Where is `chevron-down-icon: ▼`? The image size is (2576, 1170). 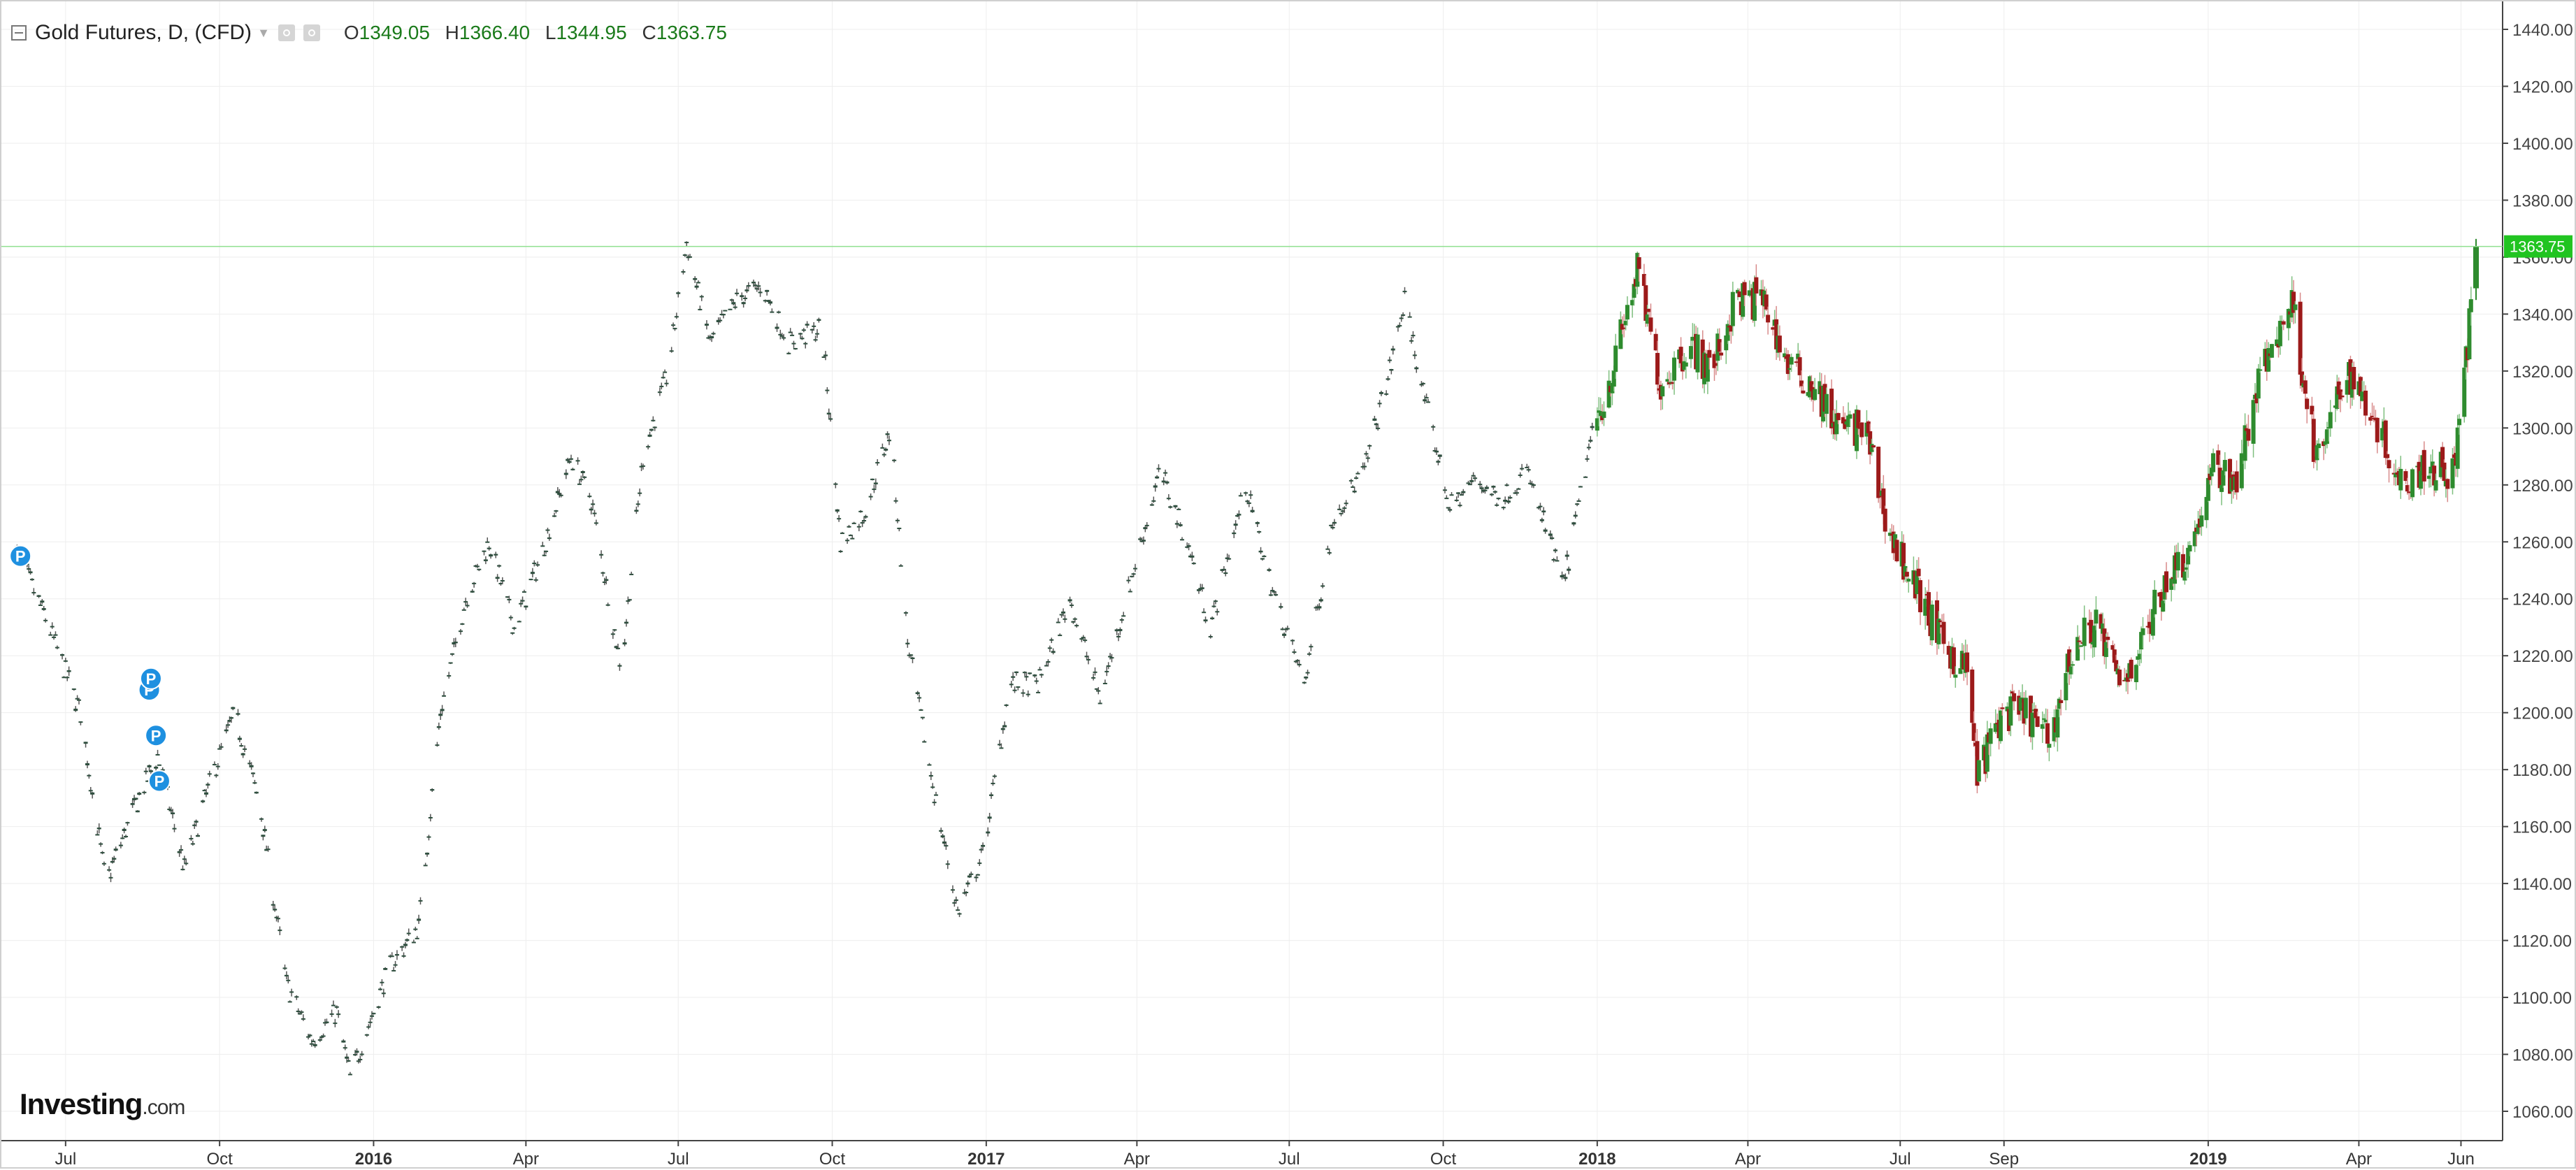 chevron-down-icon: ▼ is located at coordinates (263, 32).